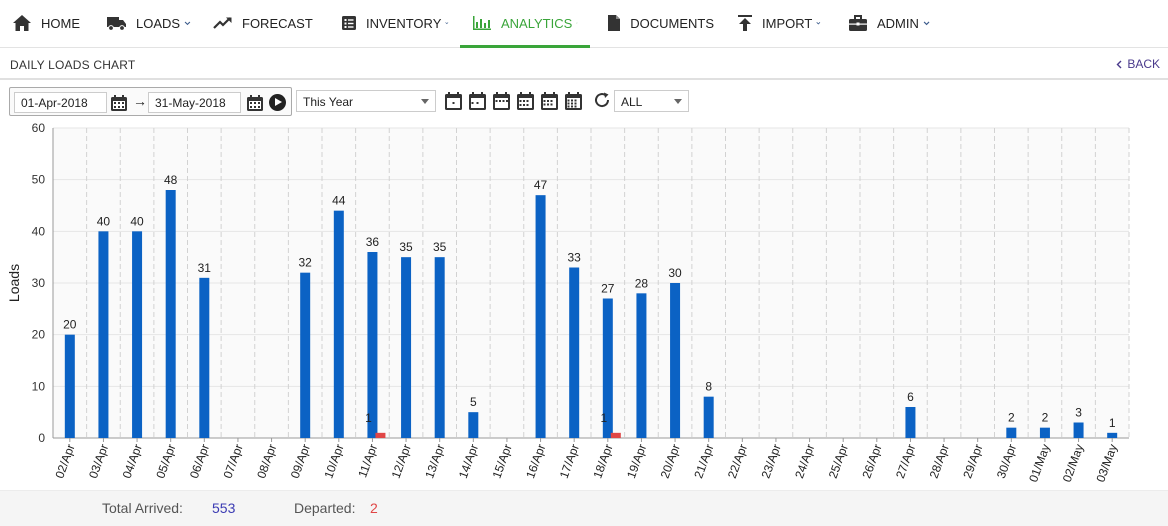 This screenshot has width=1168, height=526. I want to click on calendar-to-icon, so click(255, 103).